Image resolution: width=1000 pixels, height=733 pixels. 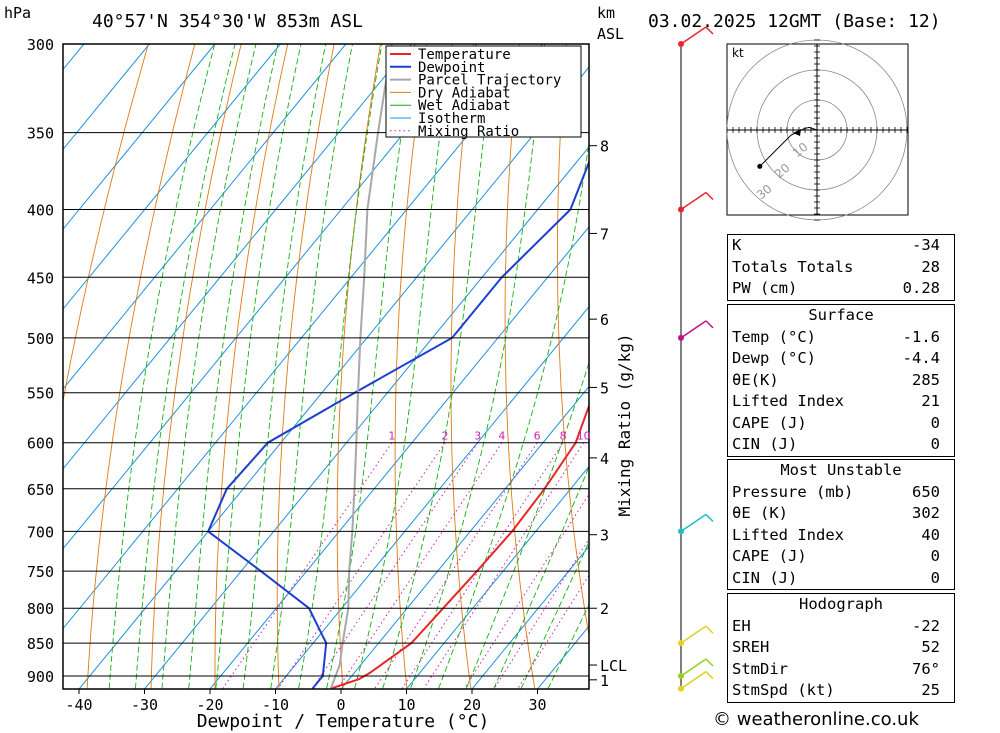 What do you see at coordinates (604, 536) in the screenshot?
I see `height-tick-label: 3` at bounding box center [604, 536].